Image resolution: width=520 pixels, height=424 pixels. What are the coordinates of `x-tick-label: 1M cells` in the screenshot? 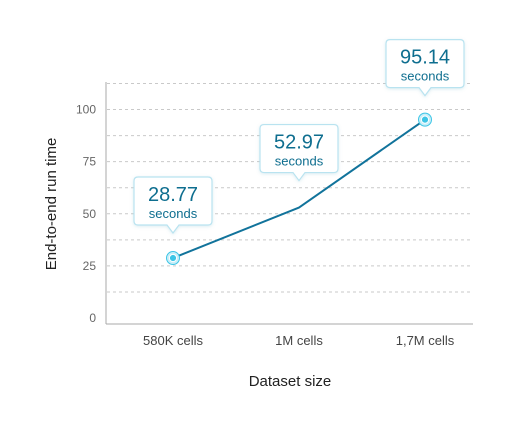 It's located at (299, 340).